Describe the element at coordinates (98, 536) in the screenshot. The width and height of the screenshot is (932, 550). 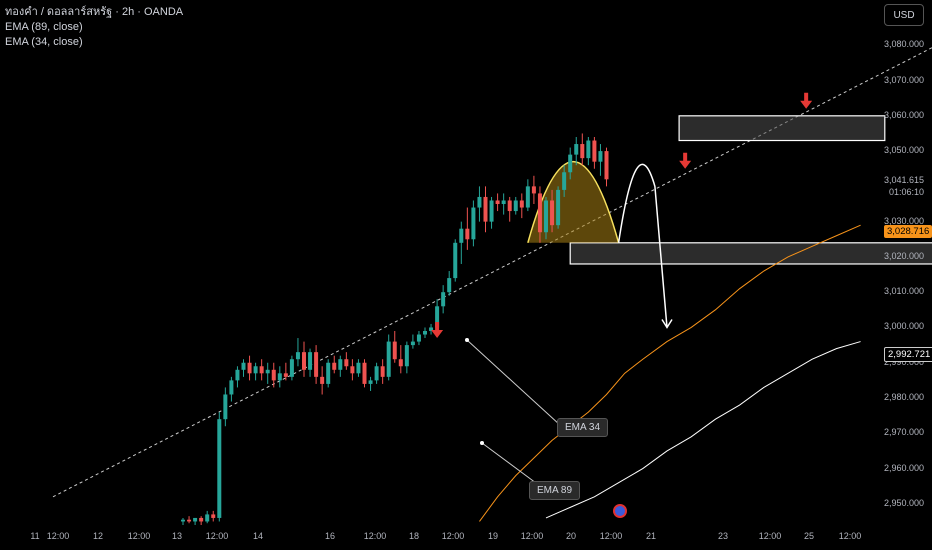
I see `time-tick-label: 12` at that location.